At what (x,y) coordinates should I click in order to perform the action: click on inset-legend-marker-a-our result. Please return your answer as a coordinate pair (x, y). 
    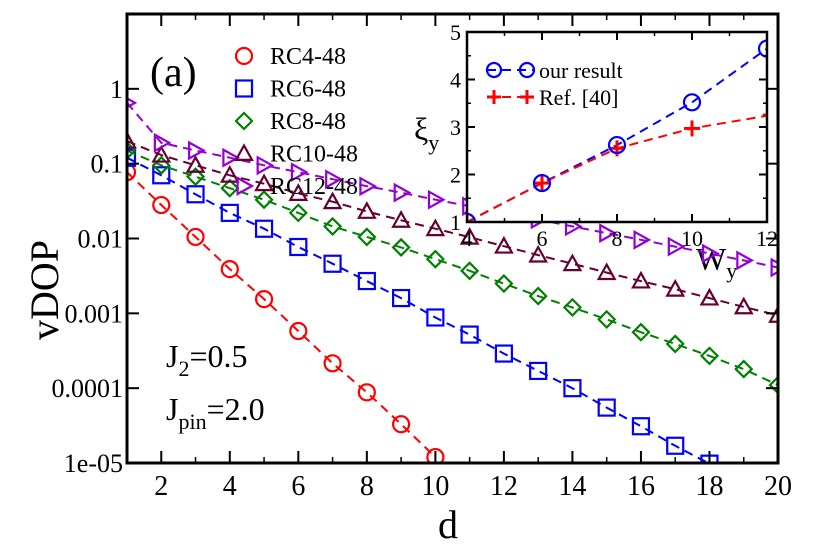
    Looking at the image, I should click on (494, 70).